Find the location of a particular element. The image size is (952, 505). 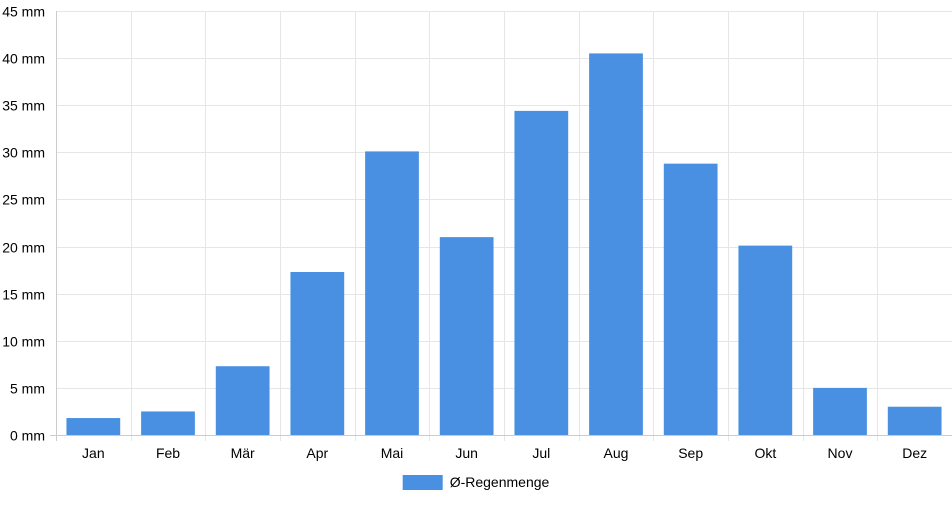

x-axis-tick-labels: Jan Feb Mär Apr Mai Jun Jul Aug Sep Okt Nov Dez is located at coordinates (504, 453).